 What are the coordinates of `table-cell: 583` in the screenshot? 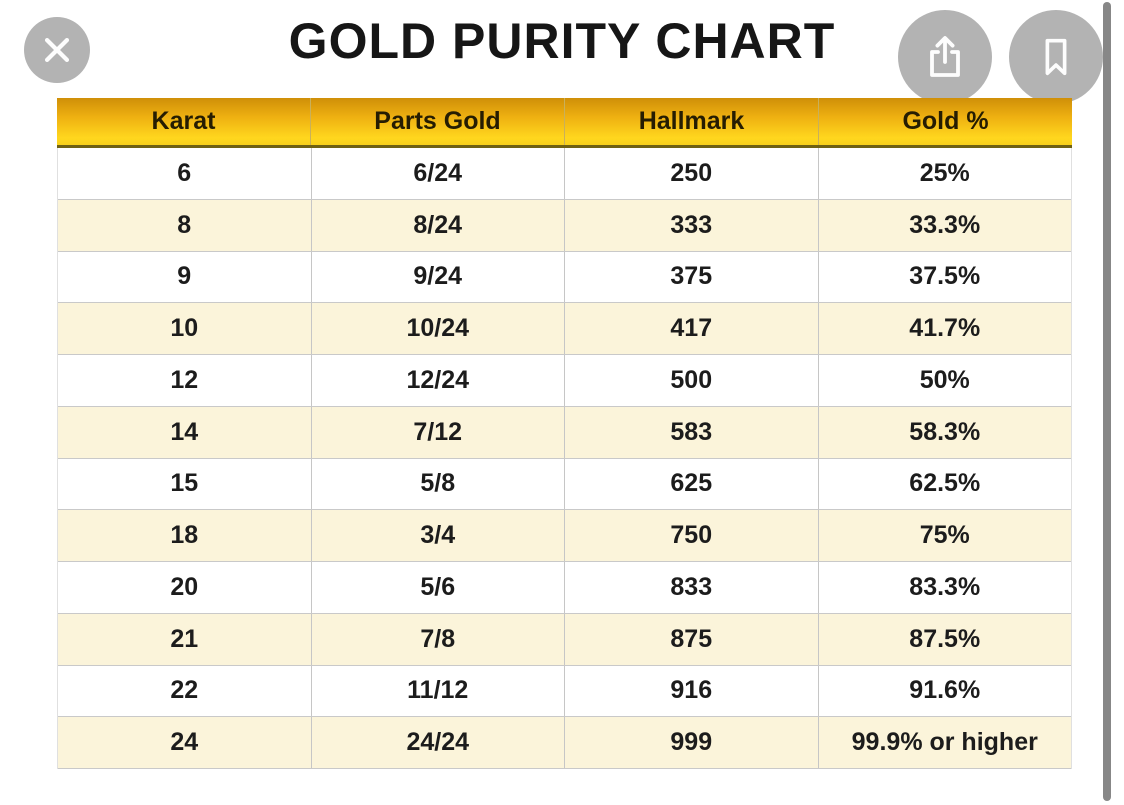 It's located at (691, 432).